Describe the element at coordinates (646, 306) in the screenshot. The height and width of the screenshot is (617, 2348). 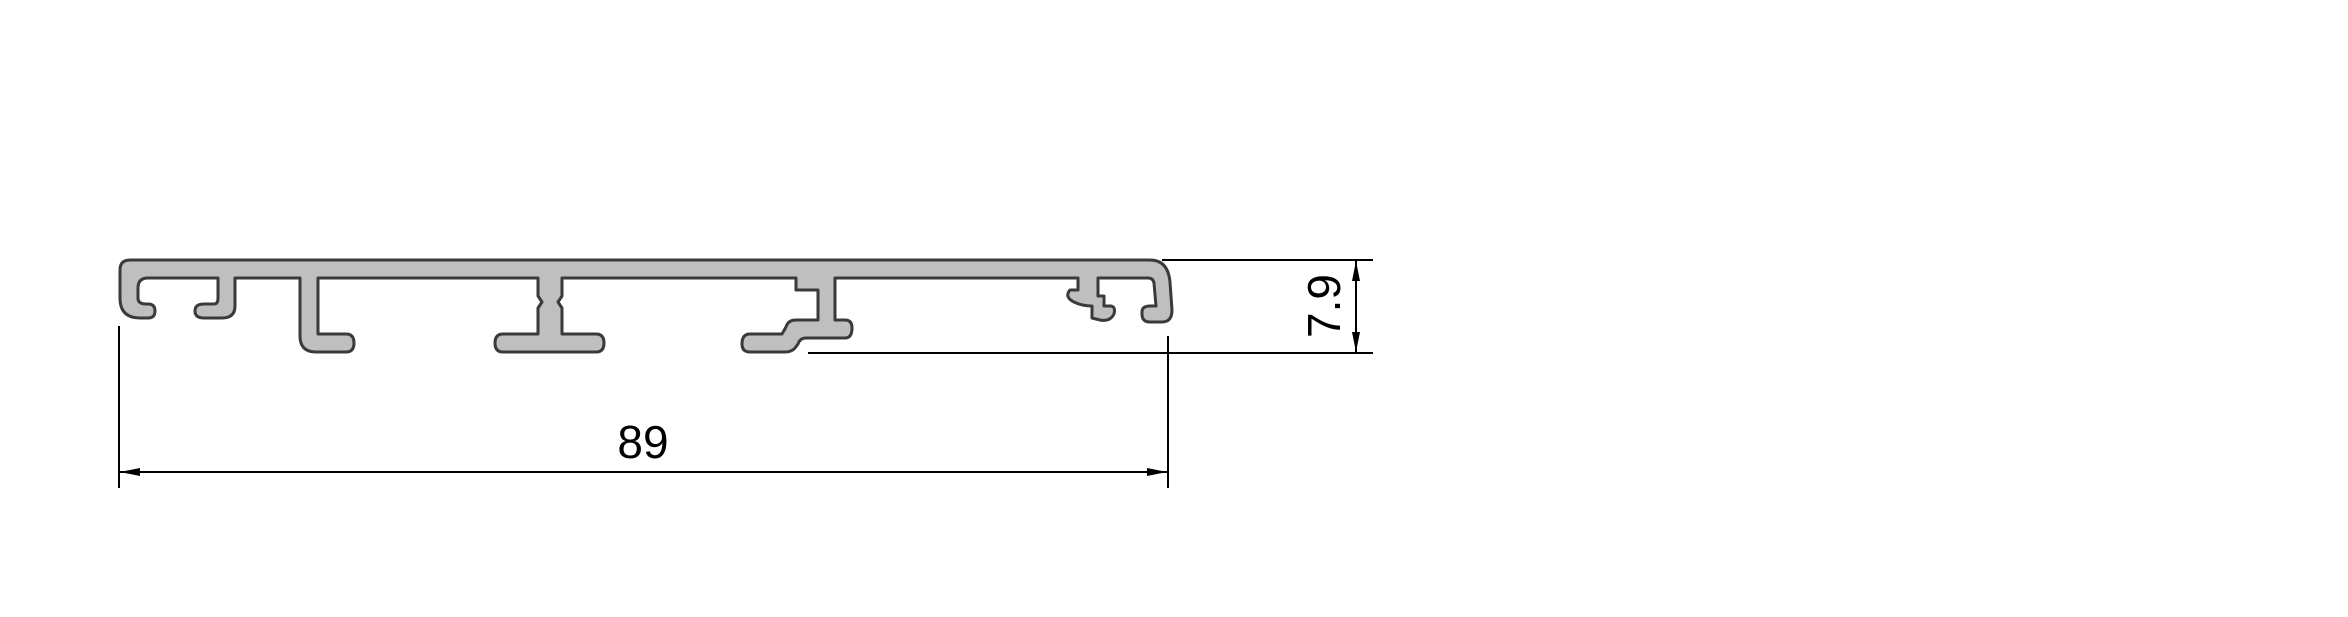
I see `aluminum-profile` at that location.